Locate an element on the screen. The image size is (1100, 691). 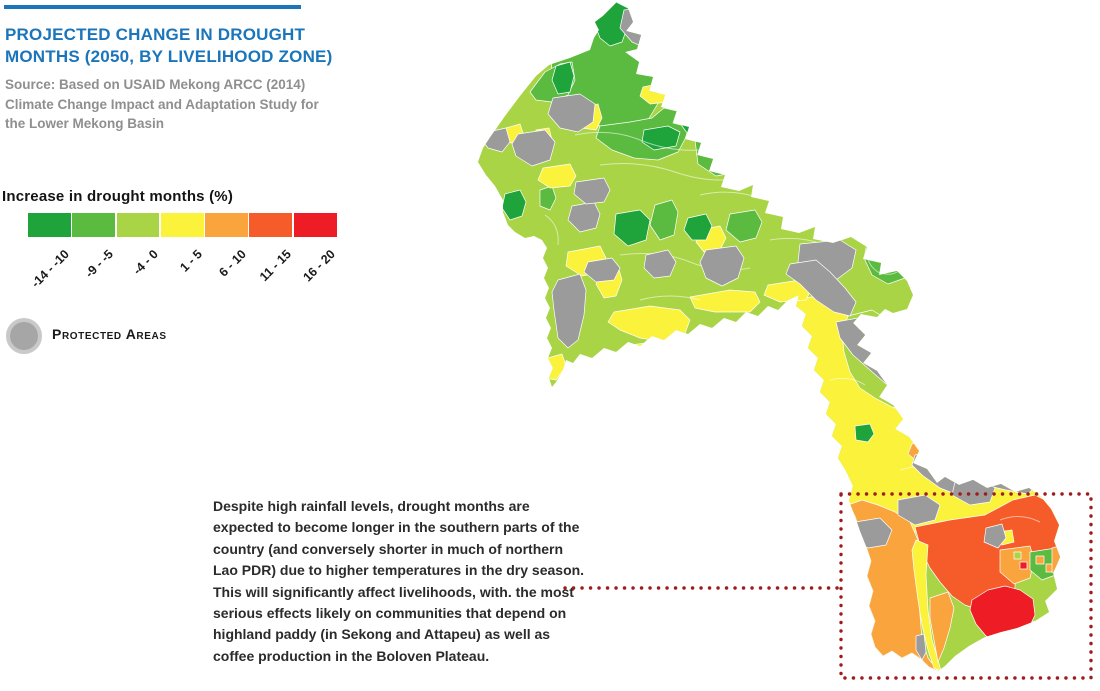
page-title-line1: PROJECTED CHANGE IN DROUGHT is located at coordinates (155, 34).